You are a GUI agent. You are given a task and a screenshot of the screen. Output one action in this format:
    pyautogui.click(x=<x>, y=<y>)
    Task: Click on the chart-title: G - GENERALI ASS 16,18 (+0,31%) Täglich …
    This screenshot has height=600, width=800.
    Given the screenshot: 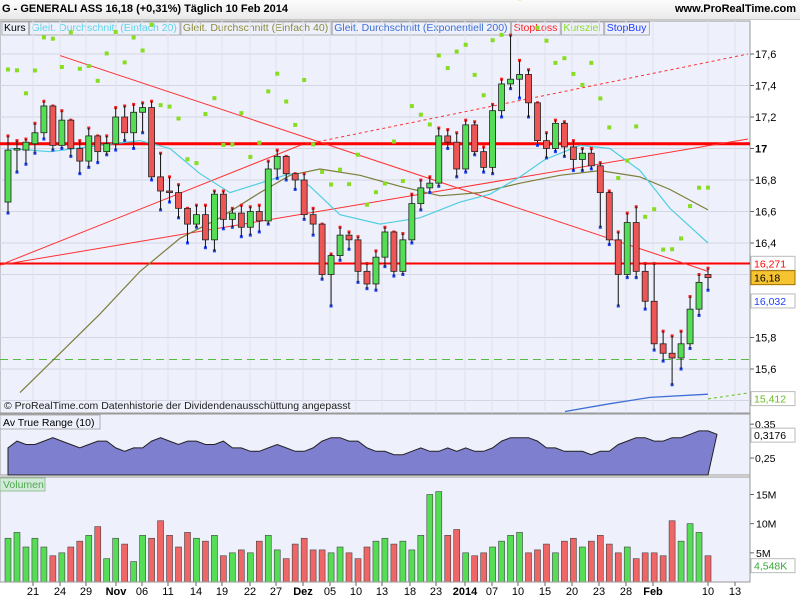 What is the action you would take?
    pyautogui.click(x=145, y=9)
    